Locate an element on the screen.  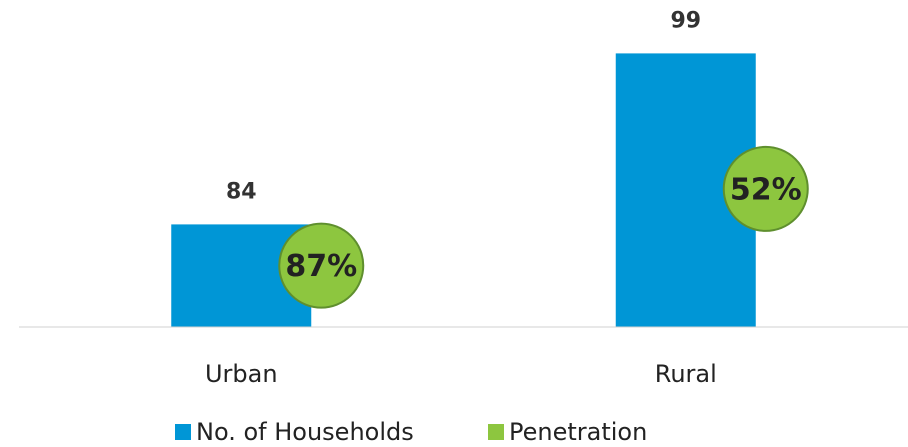
x-tick-label: Rural is located at coordinates (686, 374).